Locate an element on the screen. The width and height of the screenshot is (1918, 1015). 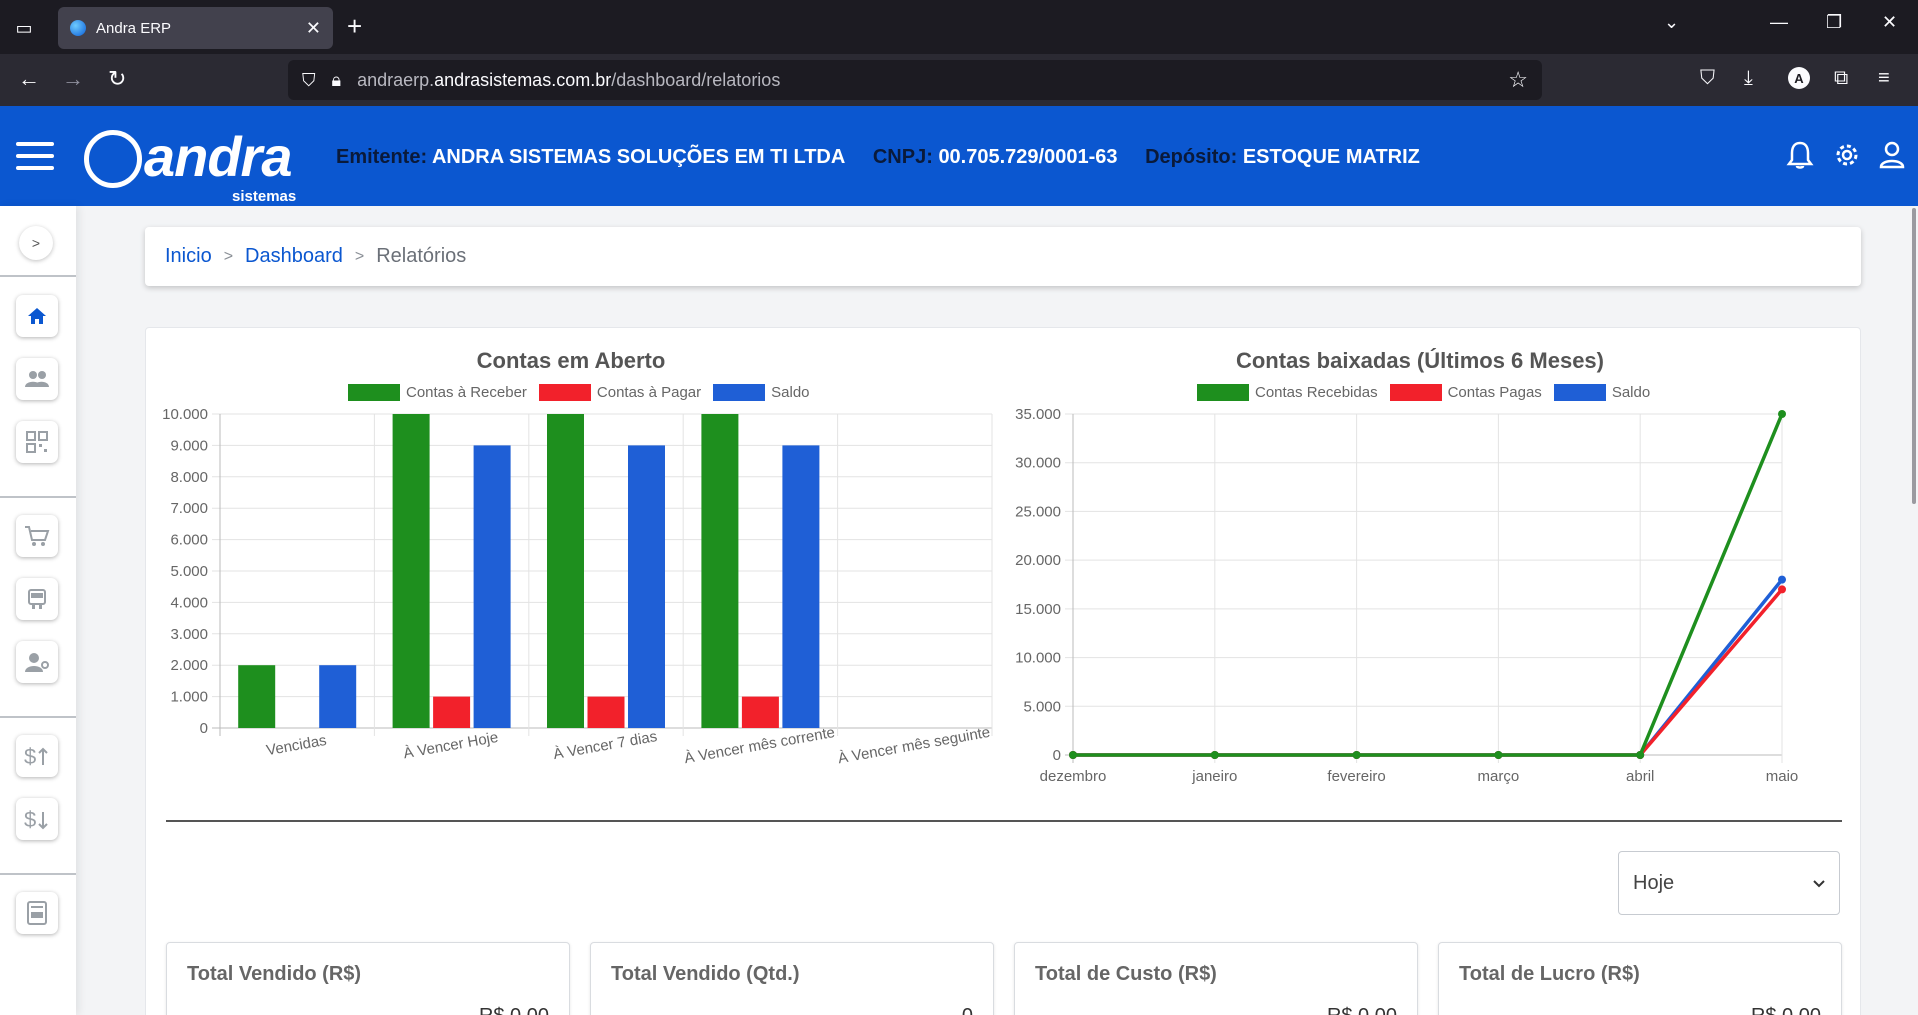
andra-logo: andra sistemas is located at coordinates (199, 164).